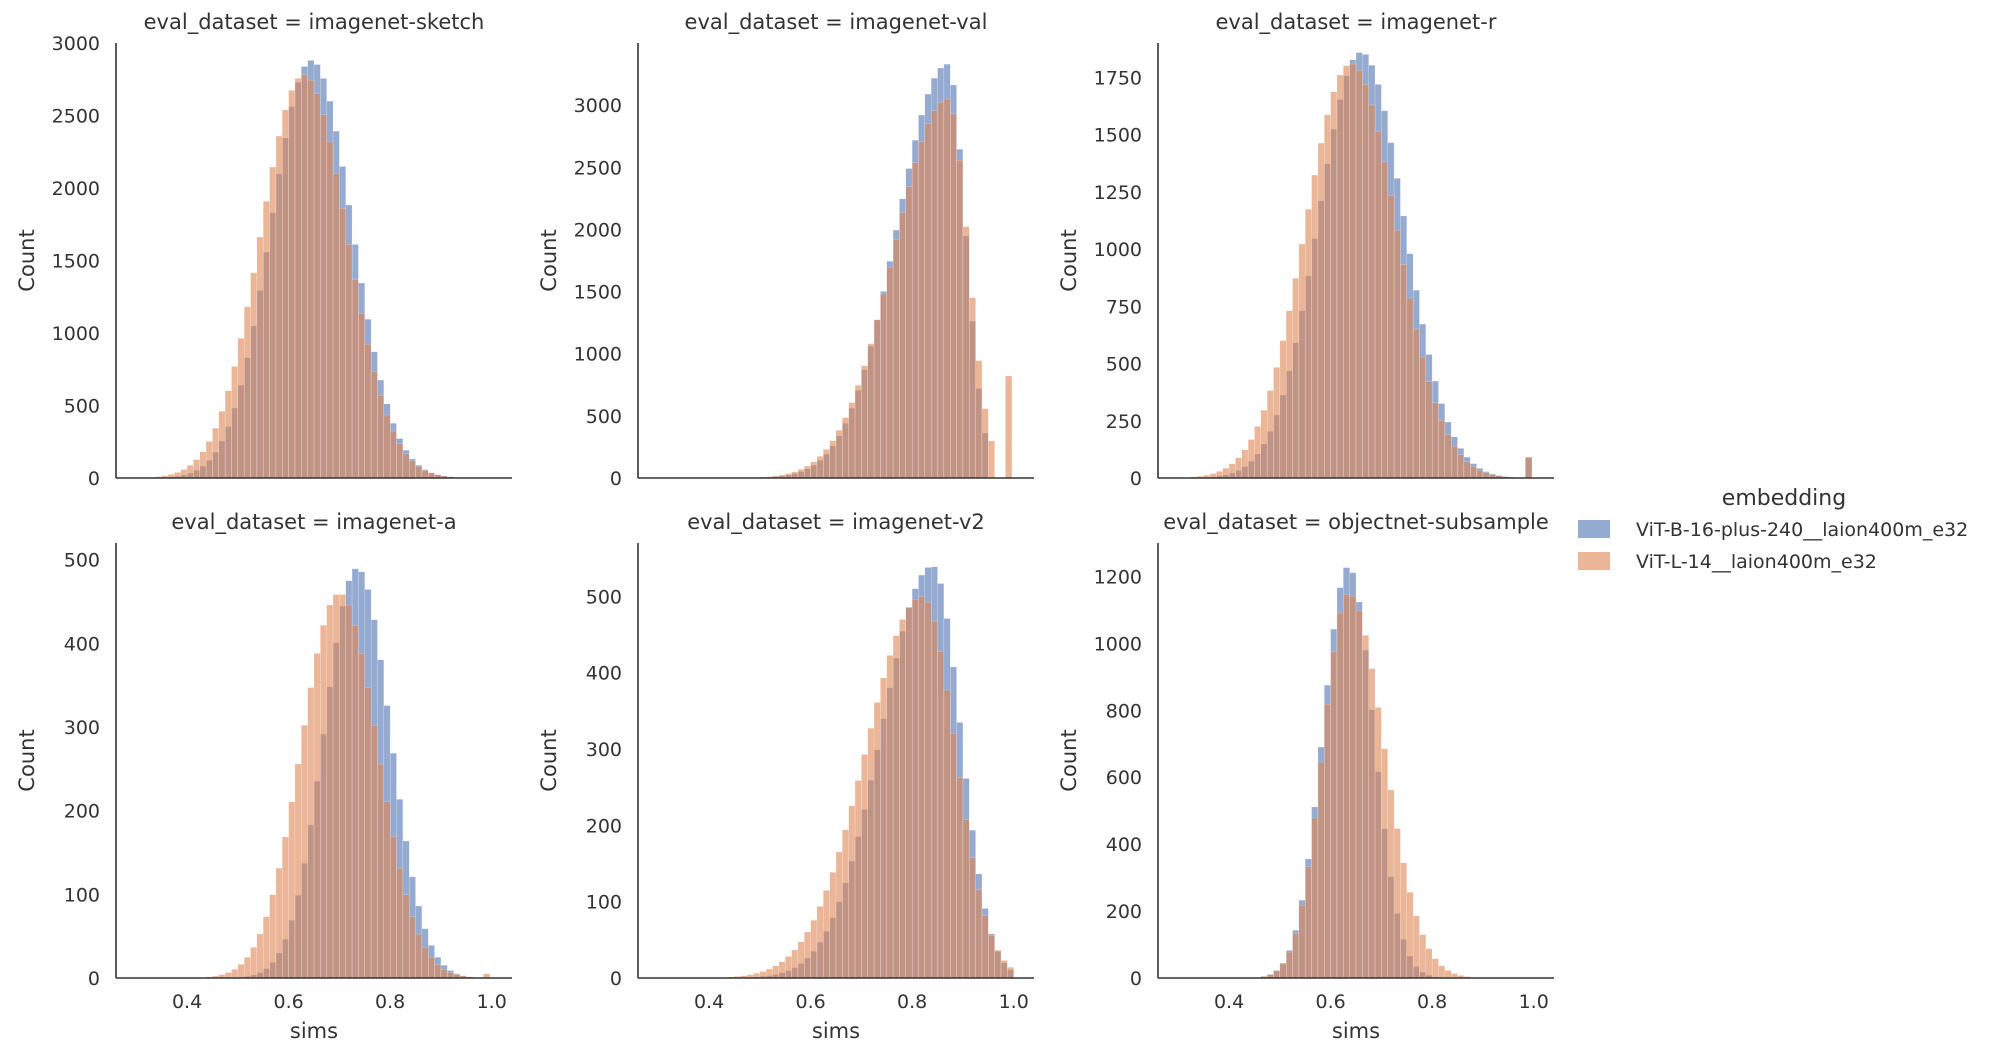 This screenshot has width=2008, height=1062. What do you see at coordinates (598, 168) in the screenshot?
I see `y-tick-label: 2500` at bounding box center [598, 168].